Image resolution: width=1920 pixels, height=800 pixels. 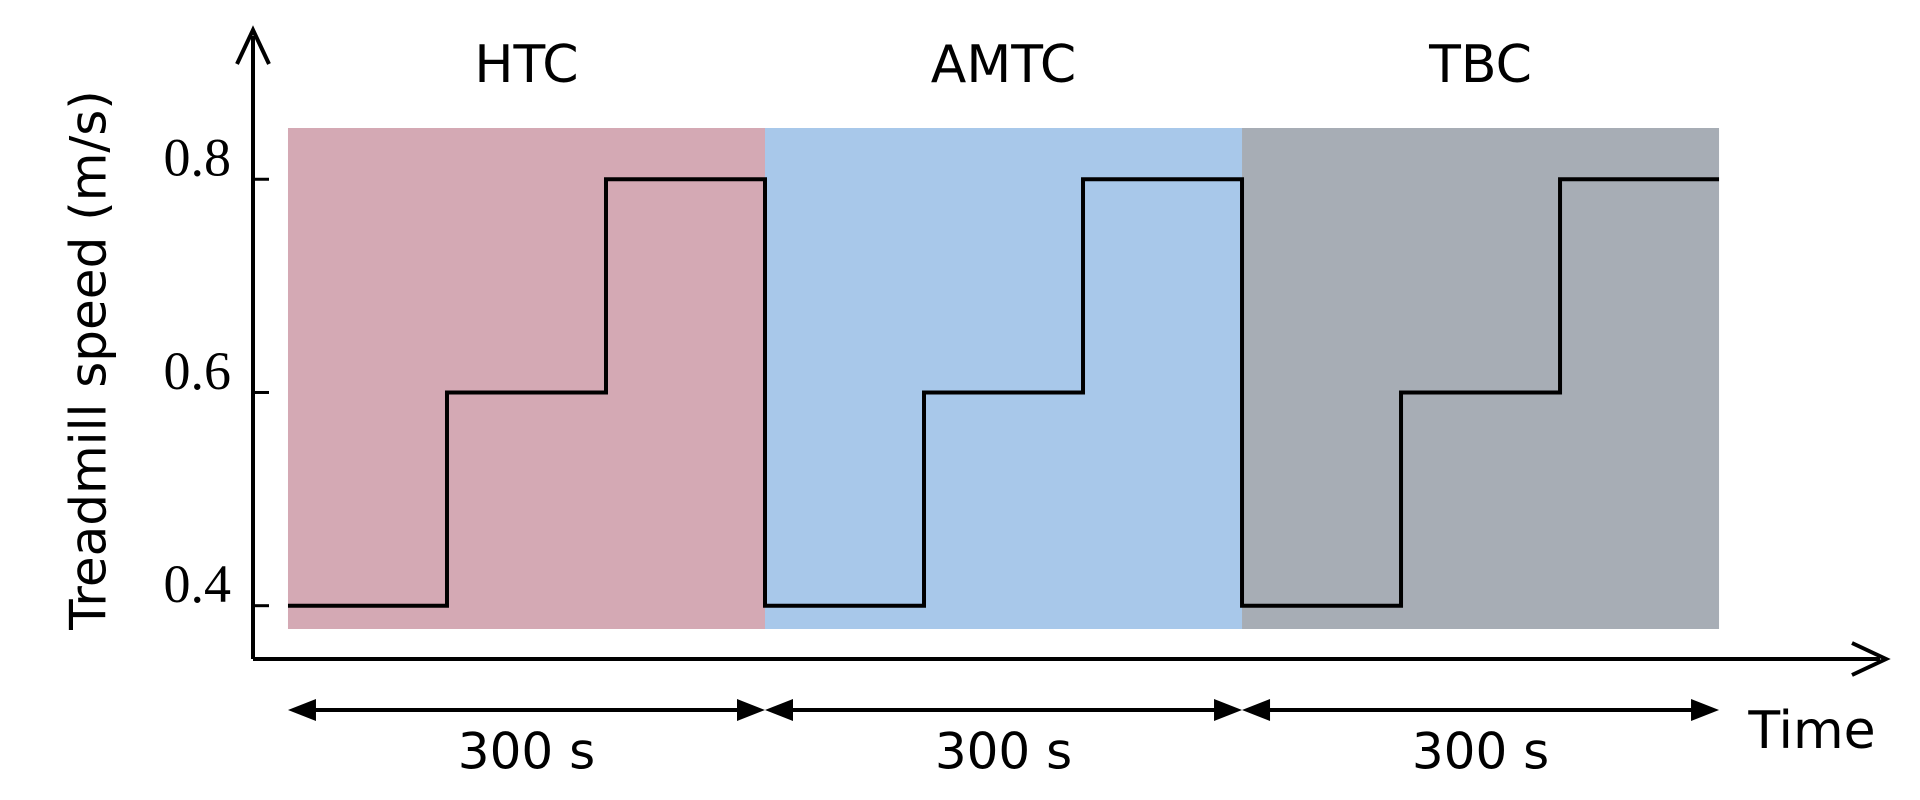 I want to click on y-tick-label: 0.8, so click(x=198, y=158).